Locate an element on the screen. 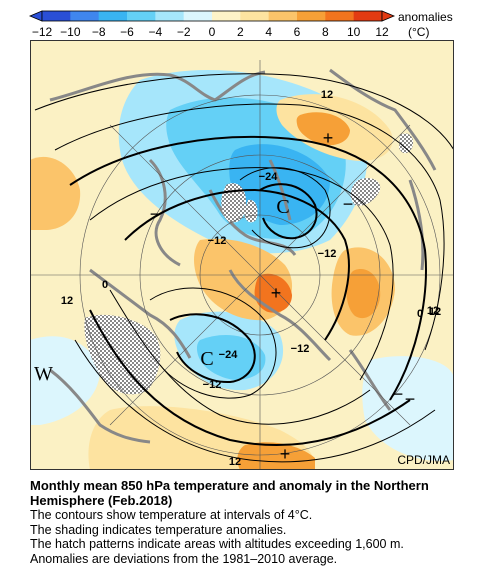  colorbar-tick-label: 0 is located at coordinates (212, 32).